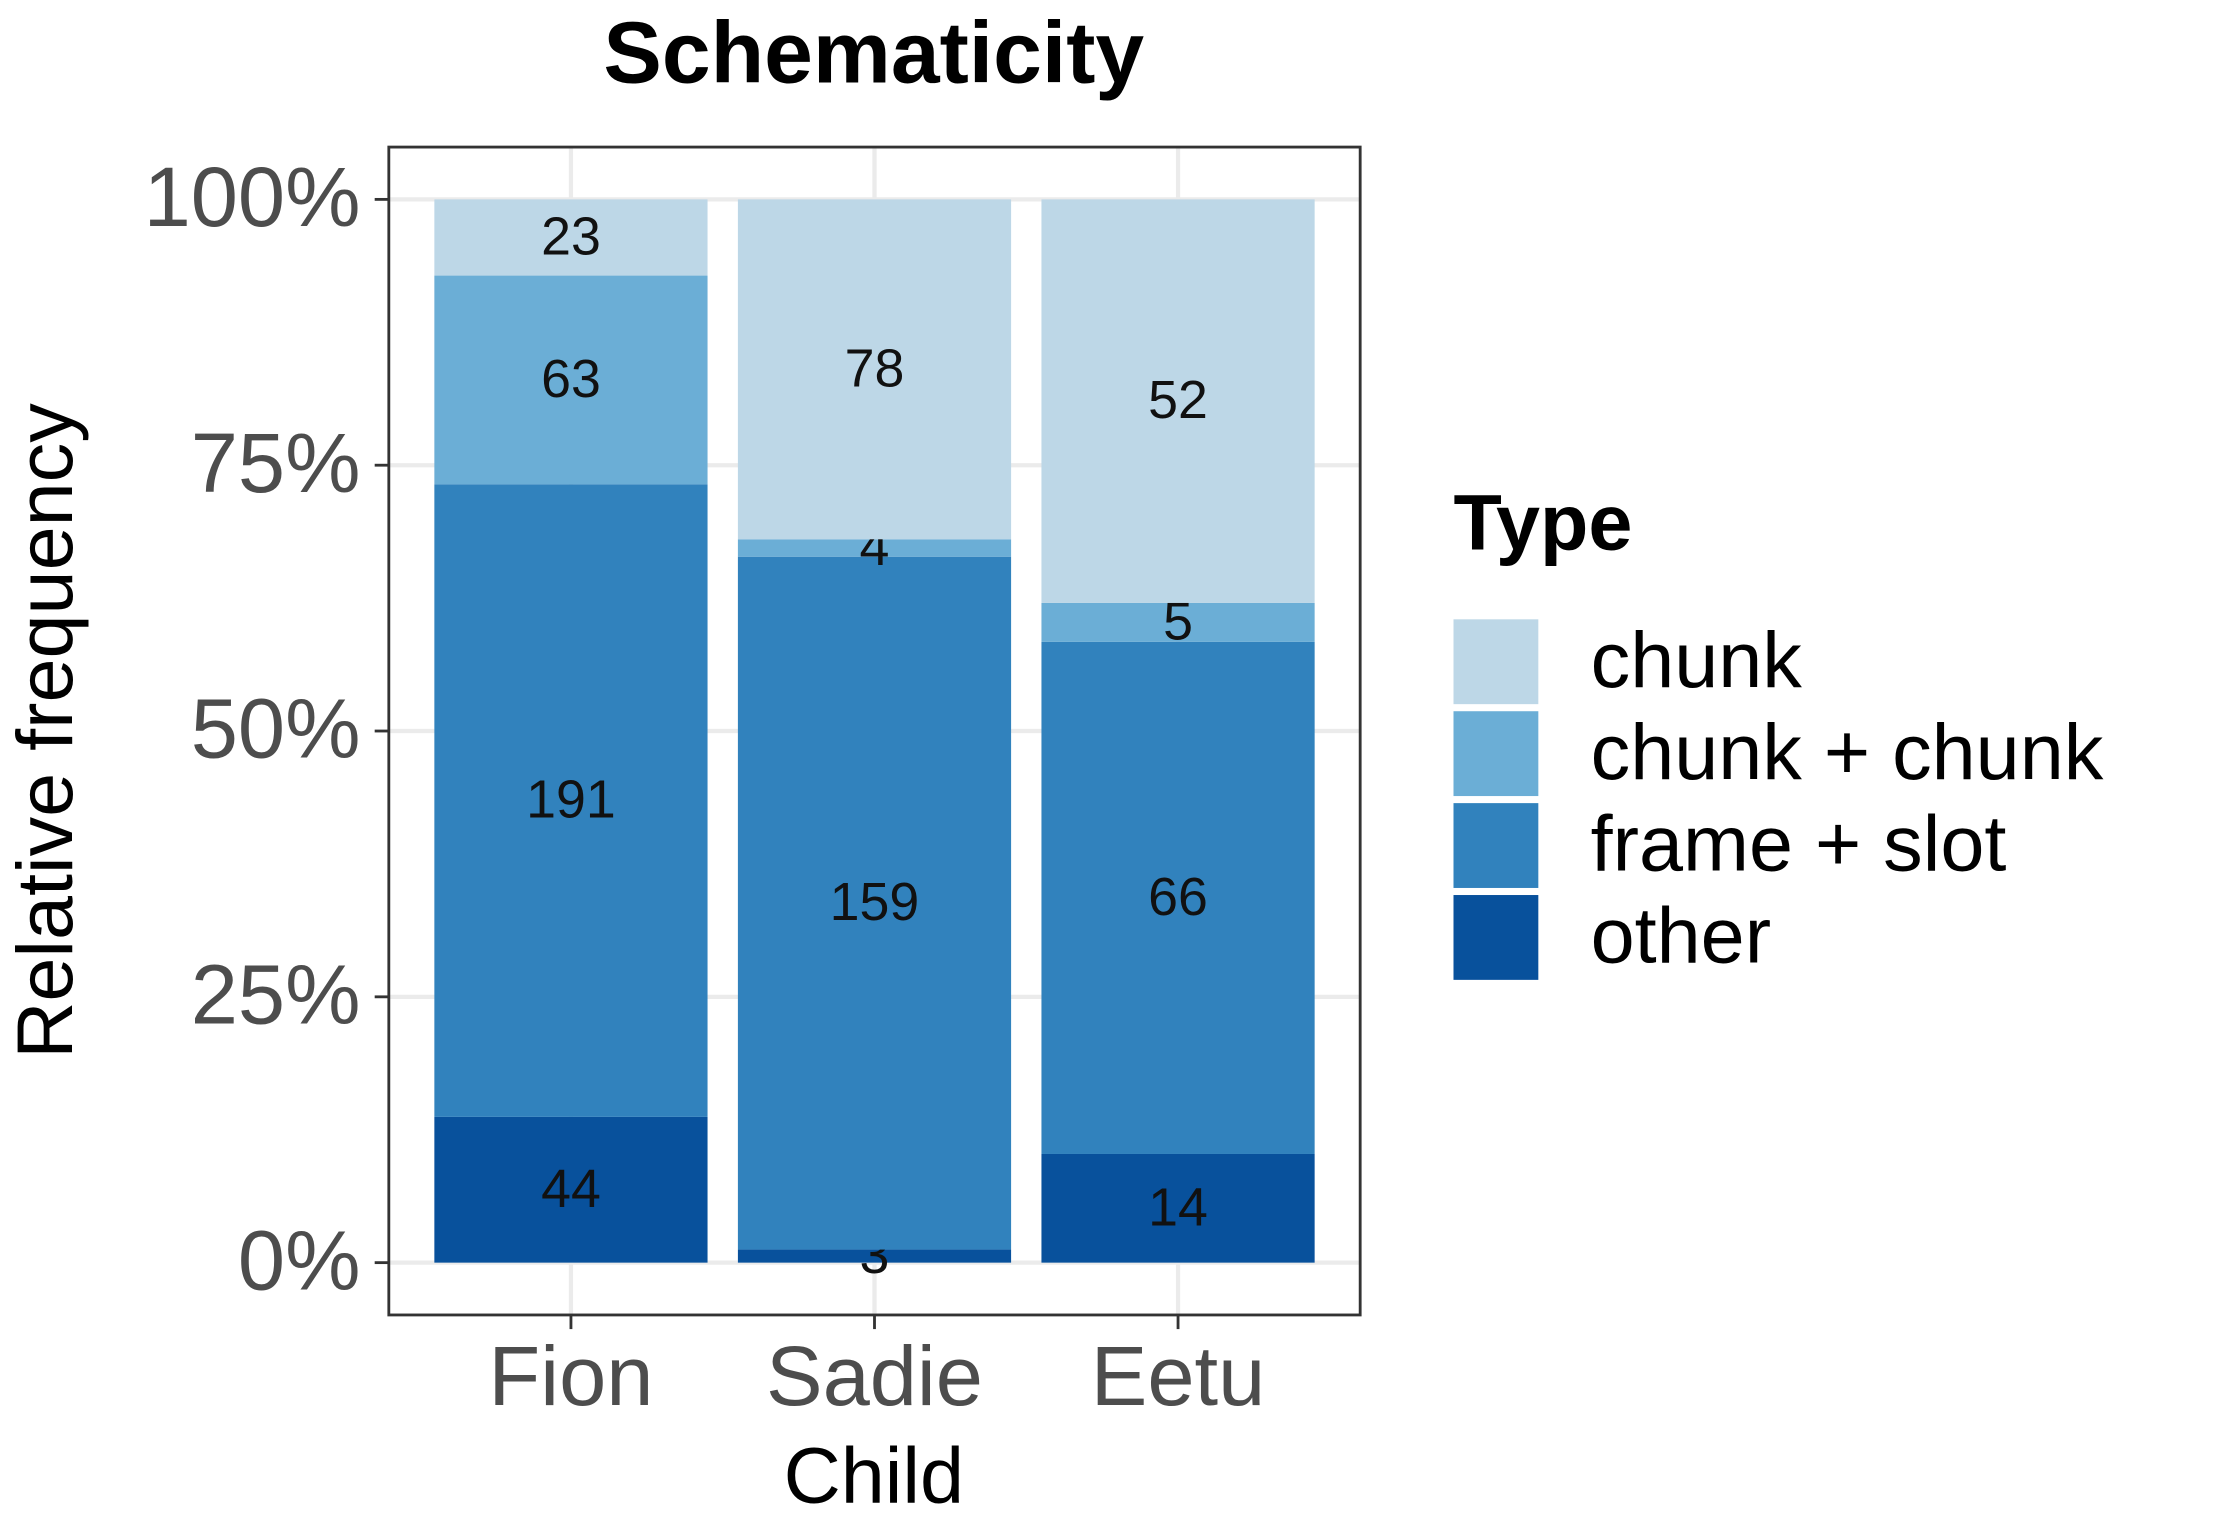 Image resolution: width=2217 pixels, height=1520 pixels. Describe the element at coordinates (873, 53) in the screenshot. I see `chart-title: Schematicity` at that location.